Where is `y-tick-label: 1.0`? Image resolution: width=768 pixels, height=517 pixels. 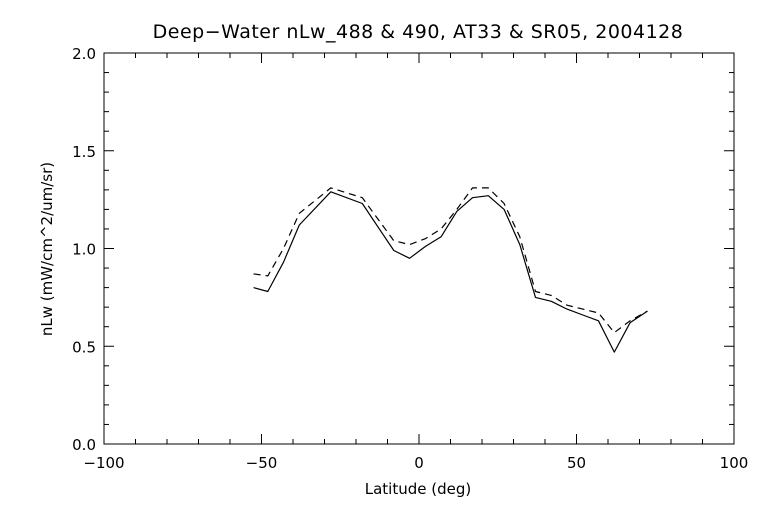 y-tick-label: 1.0 is located at coordinates (84, 250).